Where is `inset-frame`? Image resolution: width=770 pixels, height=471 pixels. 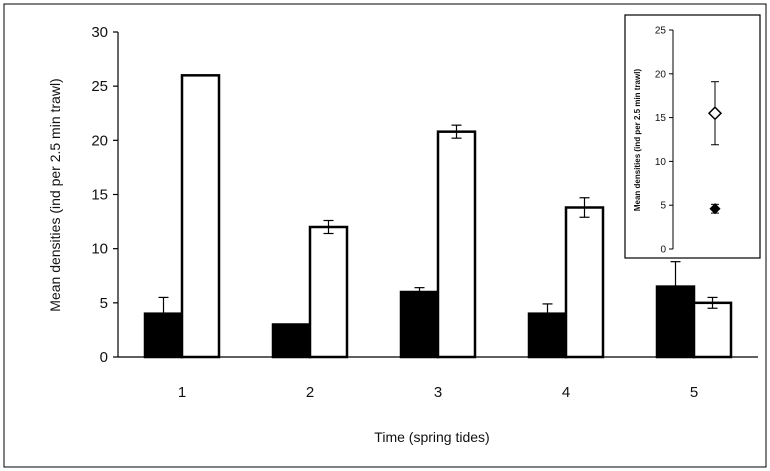
inset-frame is located at coordinates (692, 136).